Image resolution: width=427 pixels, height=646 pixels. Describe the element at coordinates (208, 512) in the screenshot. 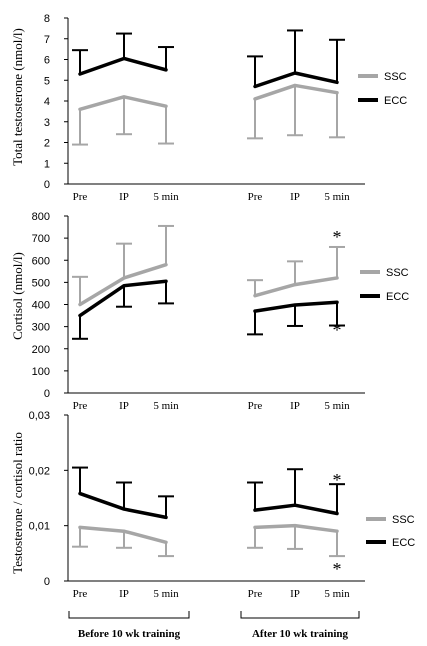

I see `series-lines-ratio` at that location.